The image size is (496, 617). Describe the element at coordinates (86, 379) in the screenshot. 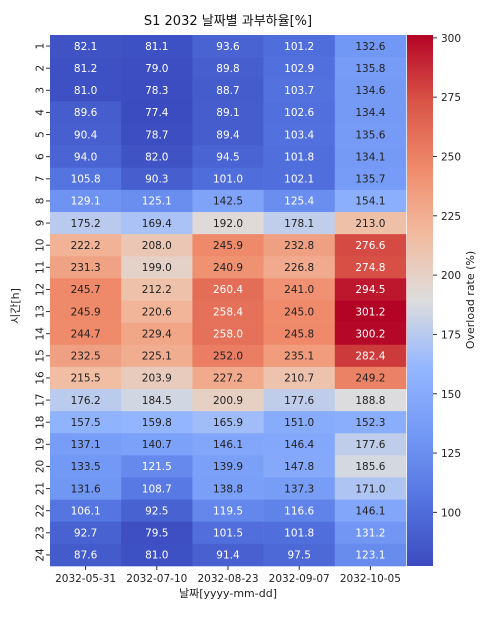

I see `cell-value-label: 215.5` at that location.